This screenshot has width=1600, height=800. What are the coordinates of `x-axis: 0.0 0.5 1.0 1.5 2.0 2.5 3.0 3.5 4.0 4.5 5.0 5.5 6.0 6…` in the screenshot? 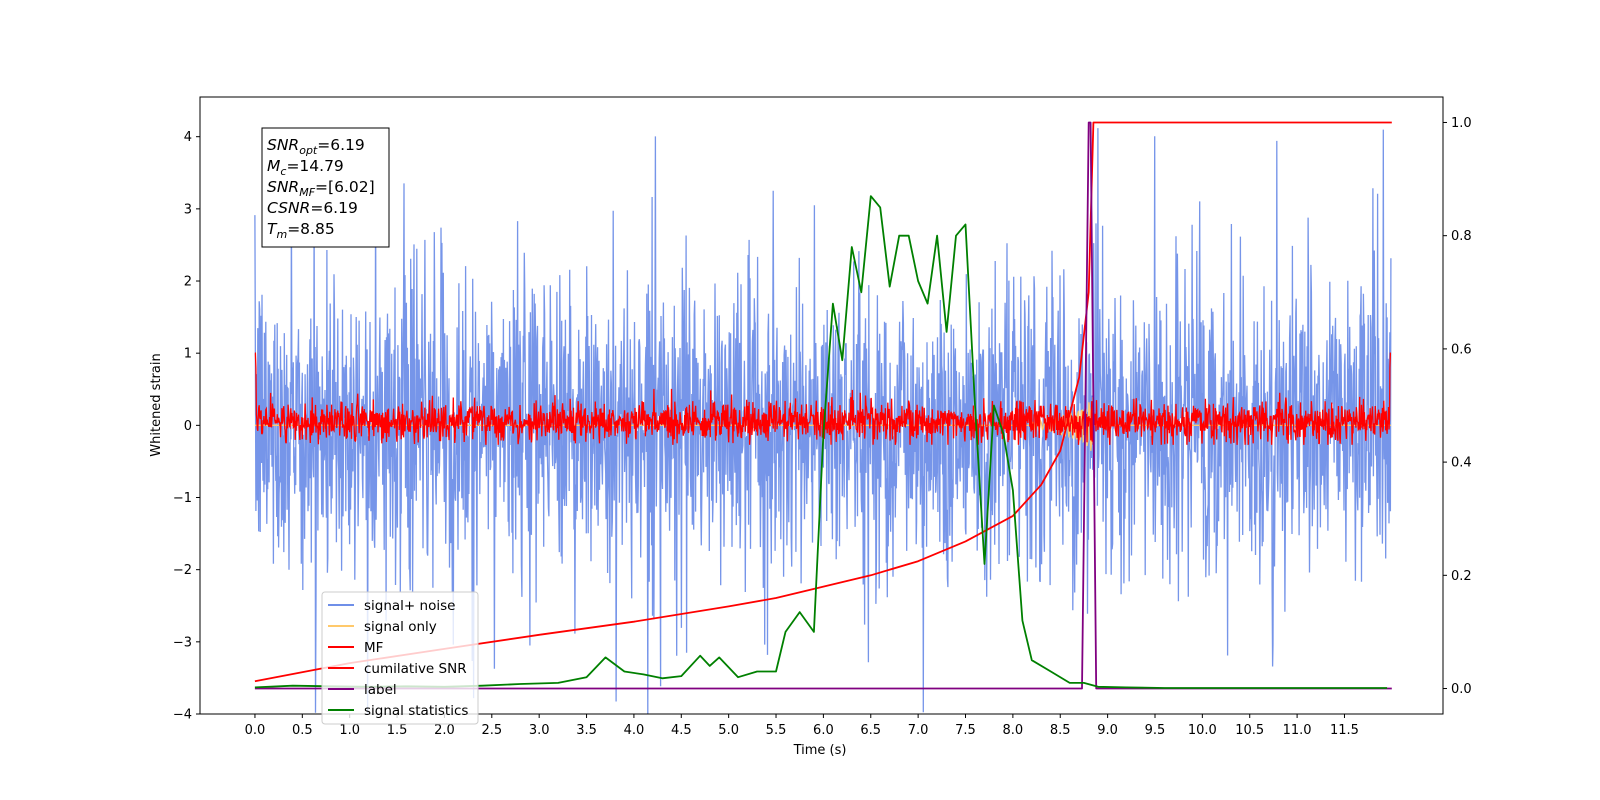 It's located at (802, 726).